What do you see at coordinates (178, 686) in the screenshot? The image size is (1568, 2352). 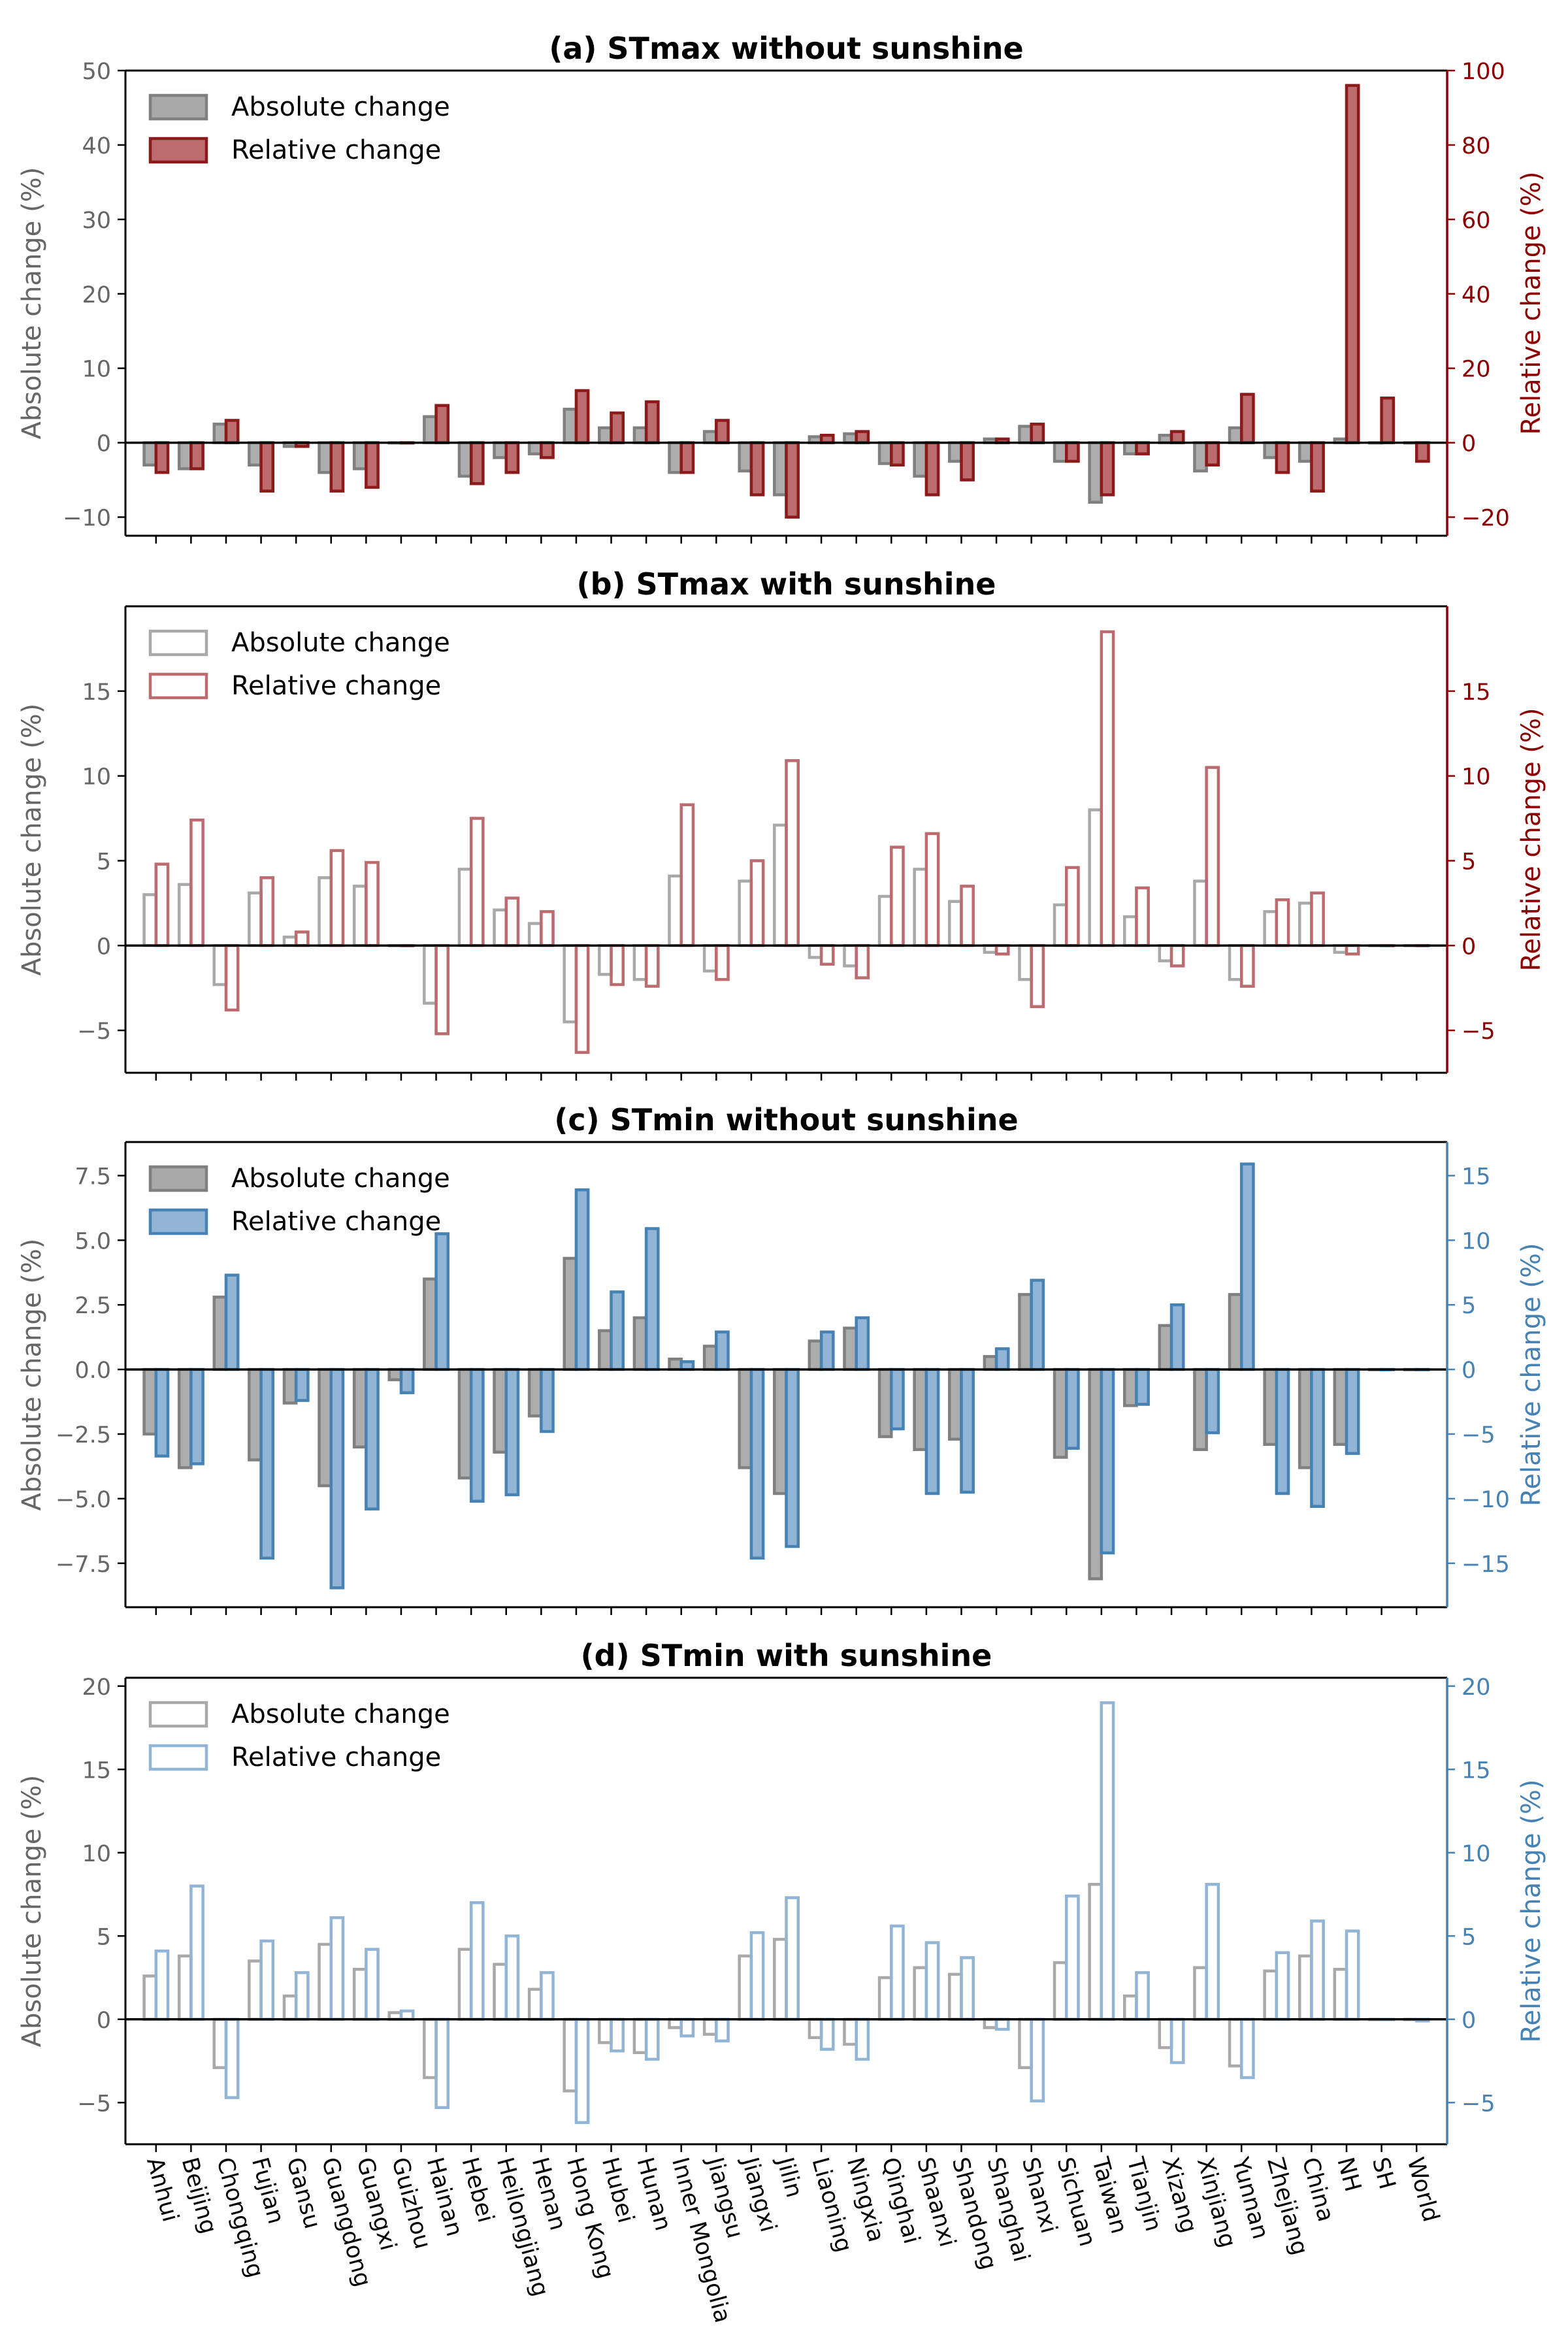 I see `legend-swatch-relative` at bounding box center [178, 686].